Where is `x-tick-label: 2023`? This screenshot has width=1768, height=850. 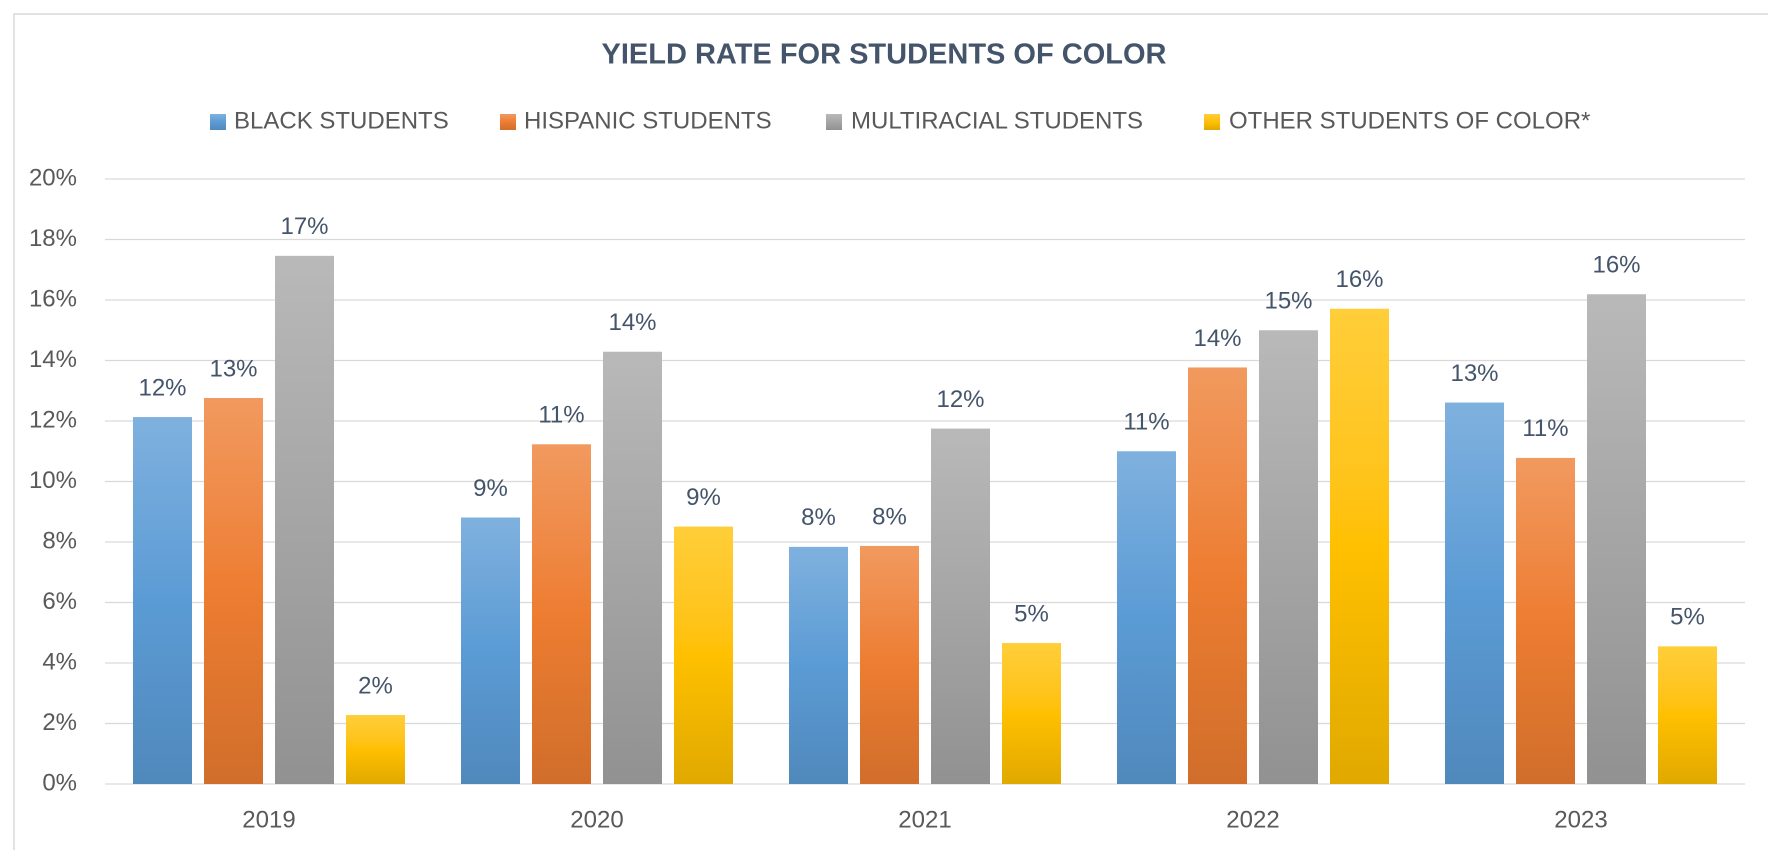
x-tick-label: 2023 is located at coordinates (1580, 819).